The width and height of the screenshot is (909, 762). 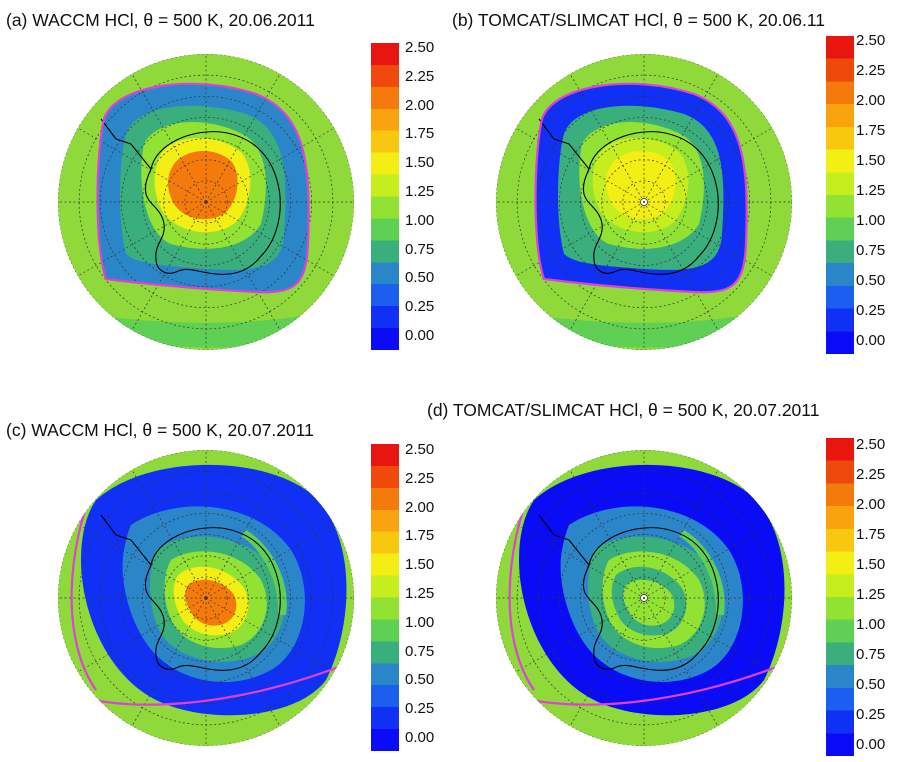 I want to click on polar-map-a, so click(x=206, y=202).